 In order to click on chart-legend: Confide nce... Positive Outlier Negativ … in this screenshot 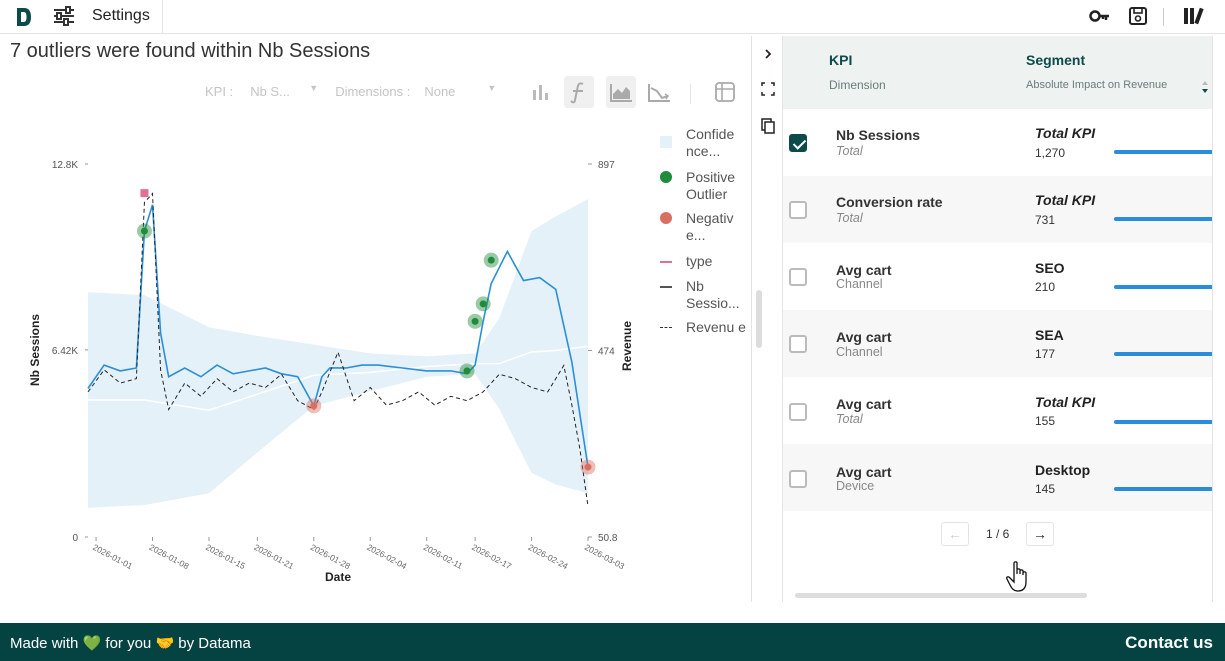, I will do `click(703, 243)`.